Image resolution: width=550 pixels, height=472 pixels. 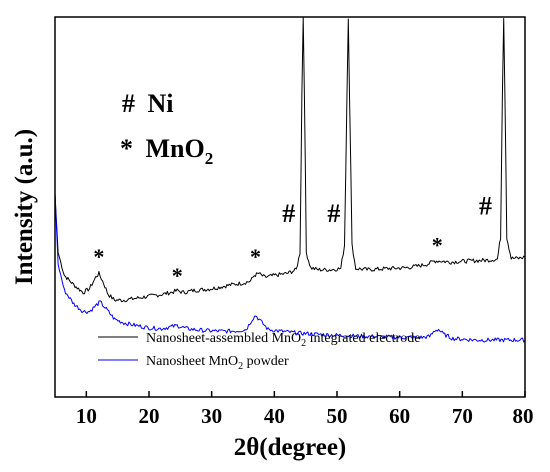 I want to click on phase-legend-ni: # Ni, so click(x=148, y=103).